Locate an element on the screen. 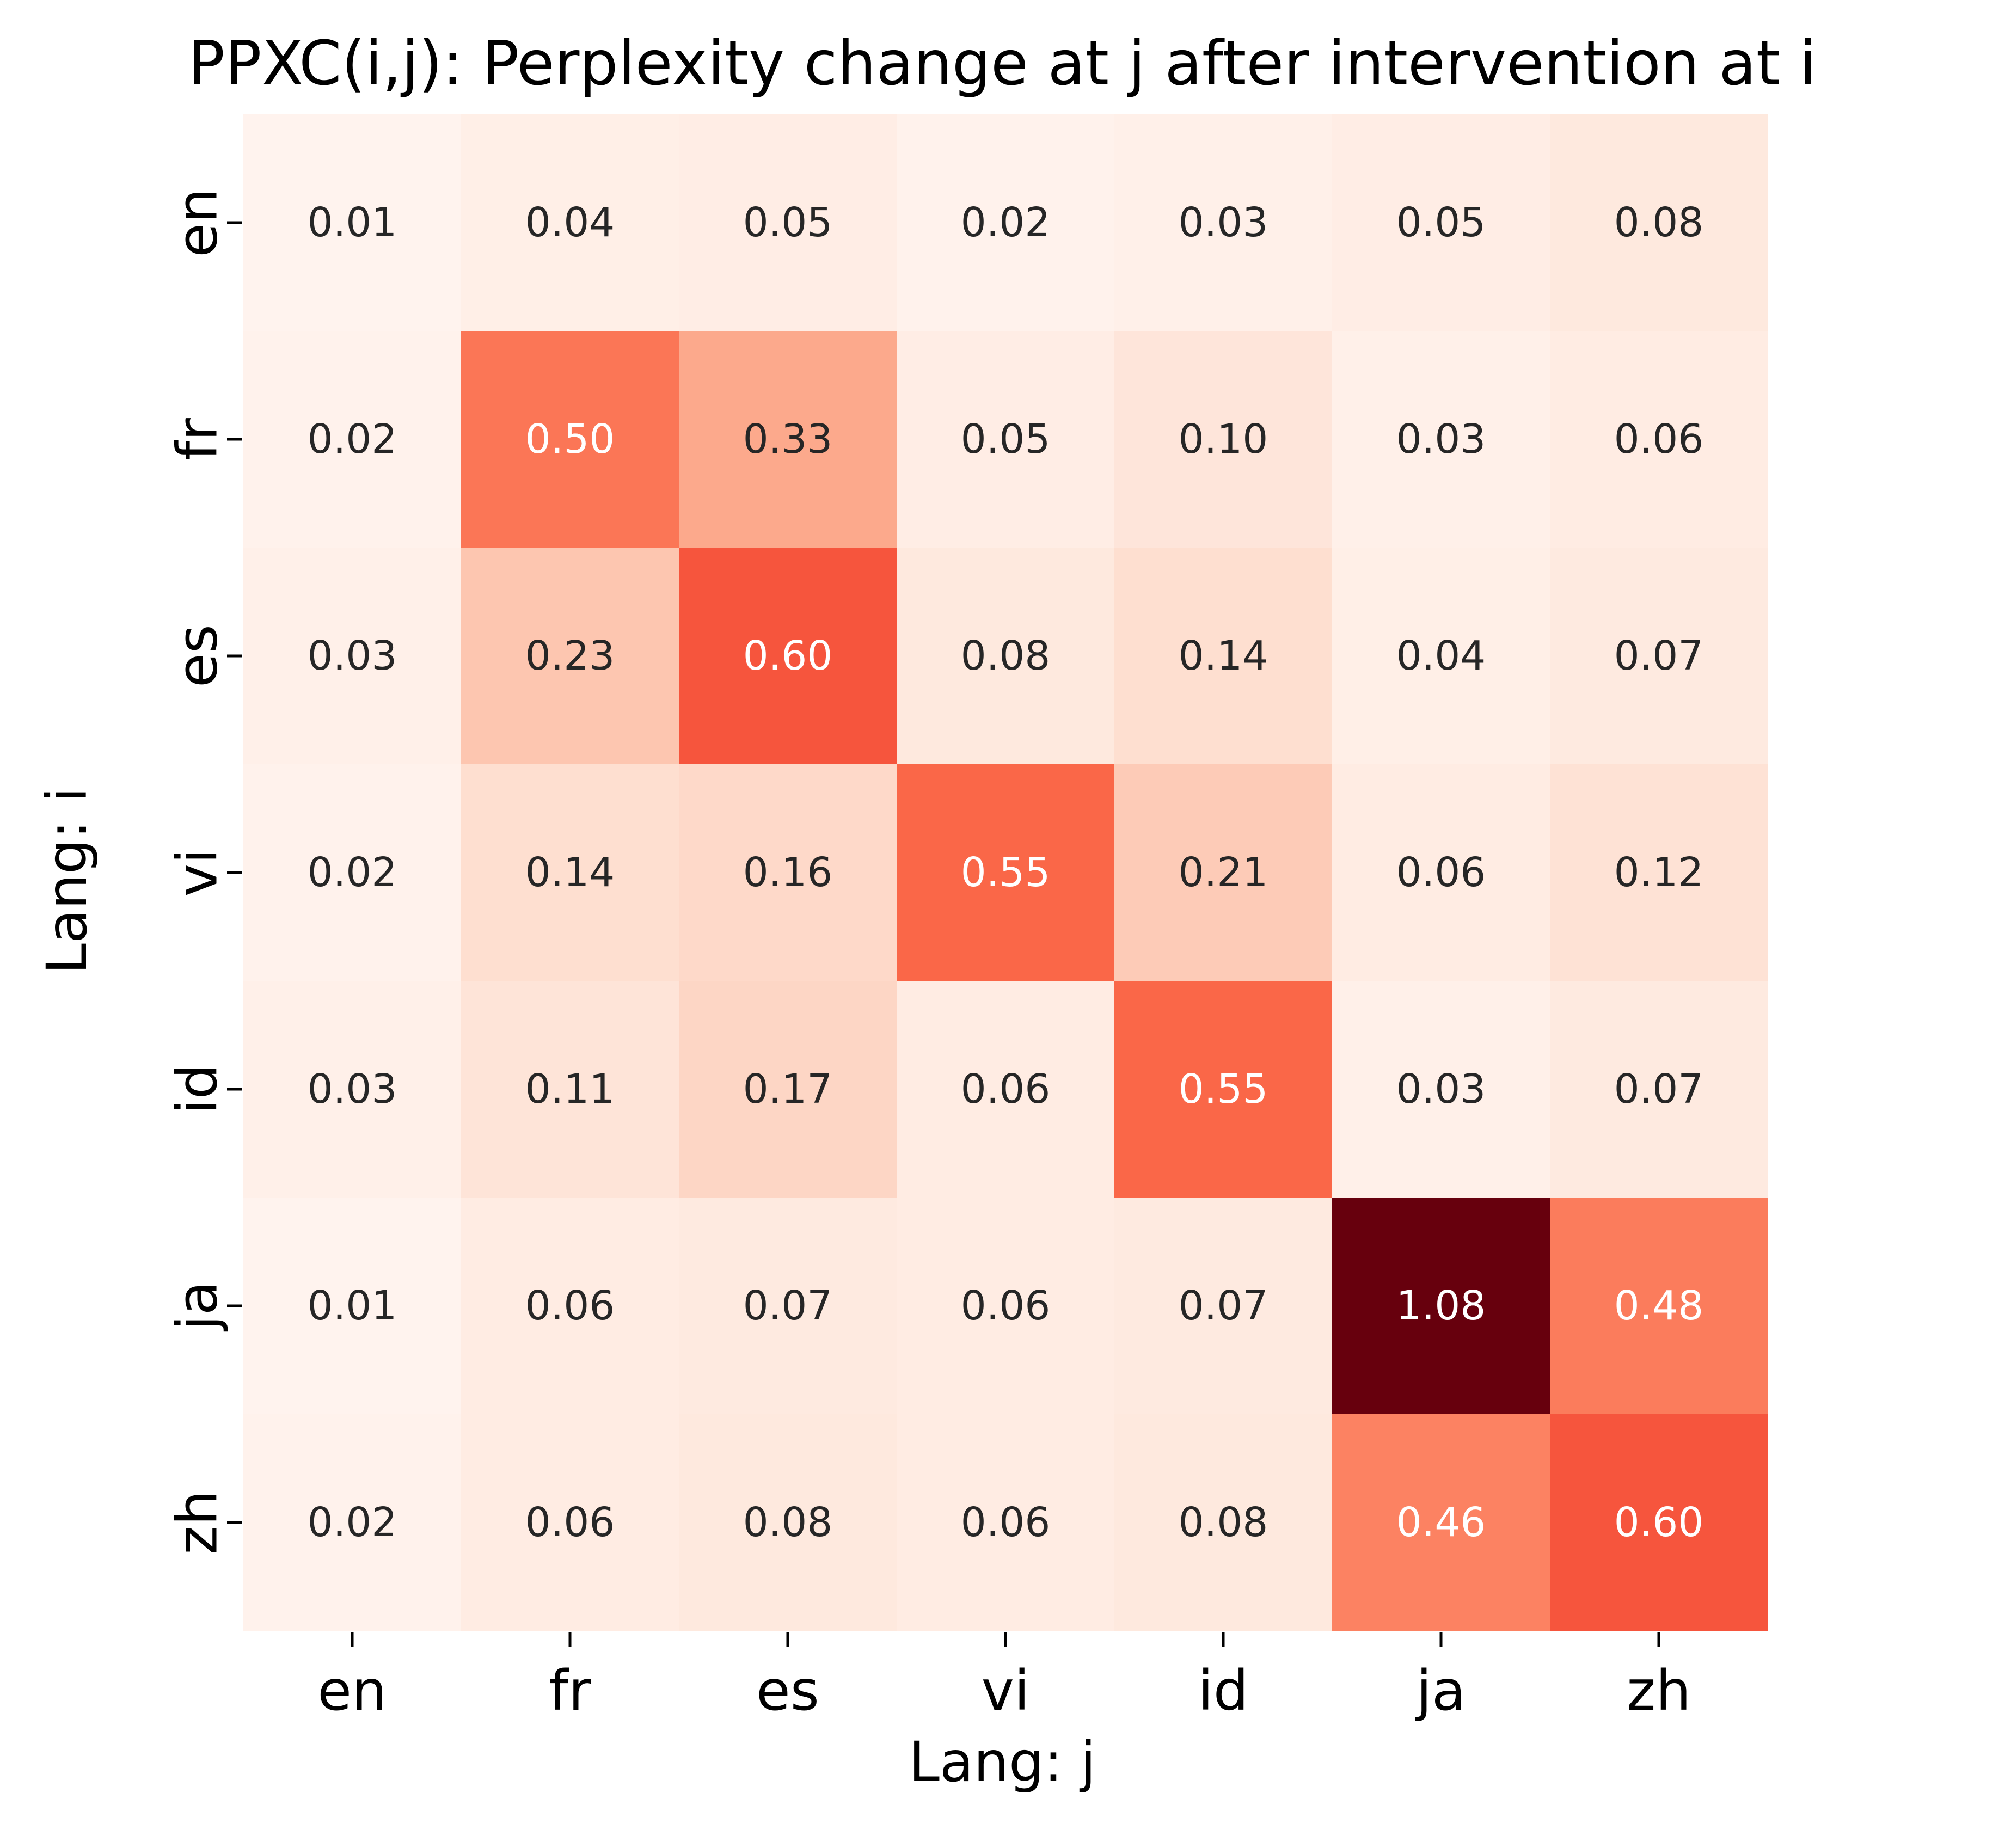  x-tick-label: fr is located at coordinates (570, 1691).